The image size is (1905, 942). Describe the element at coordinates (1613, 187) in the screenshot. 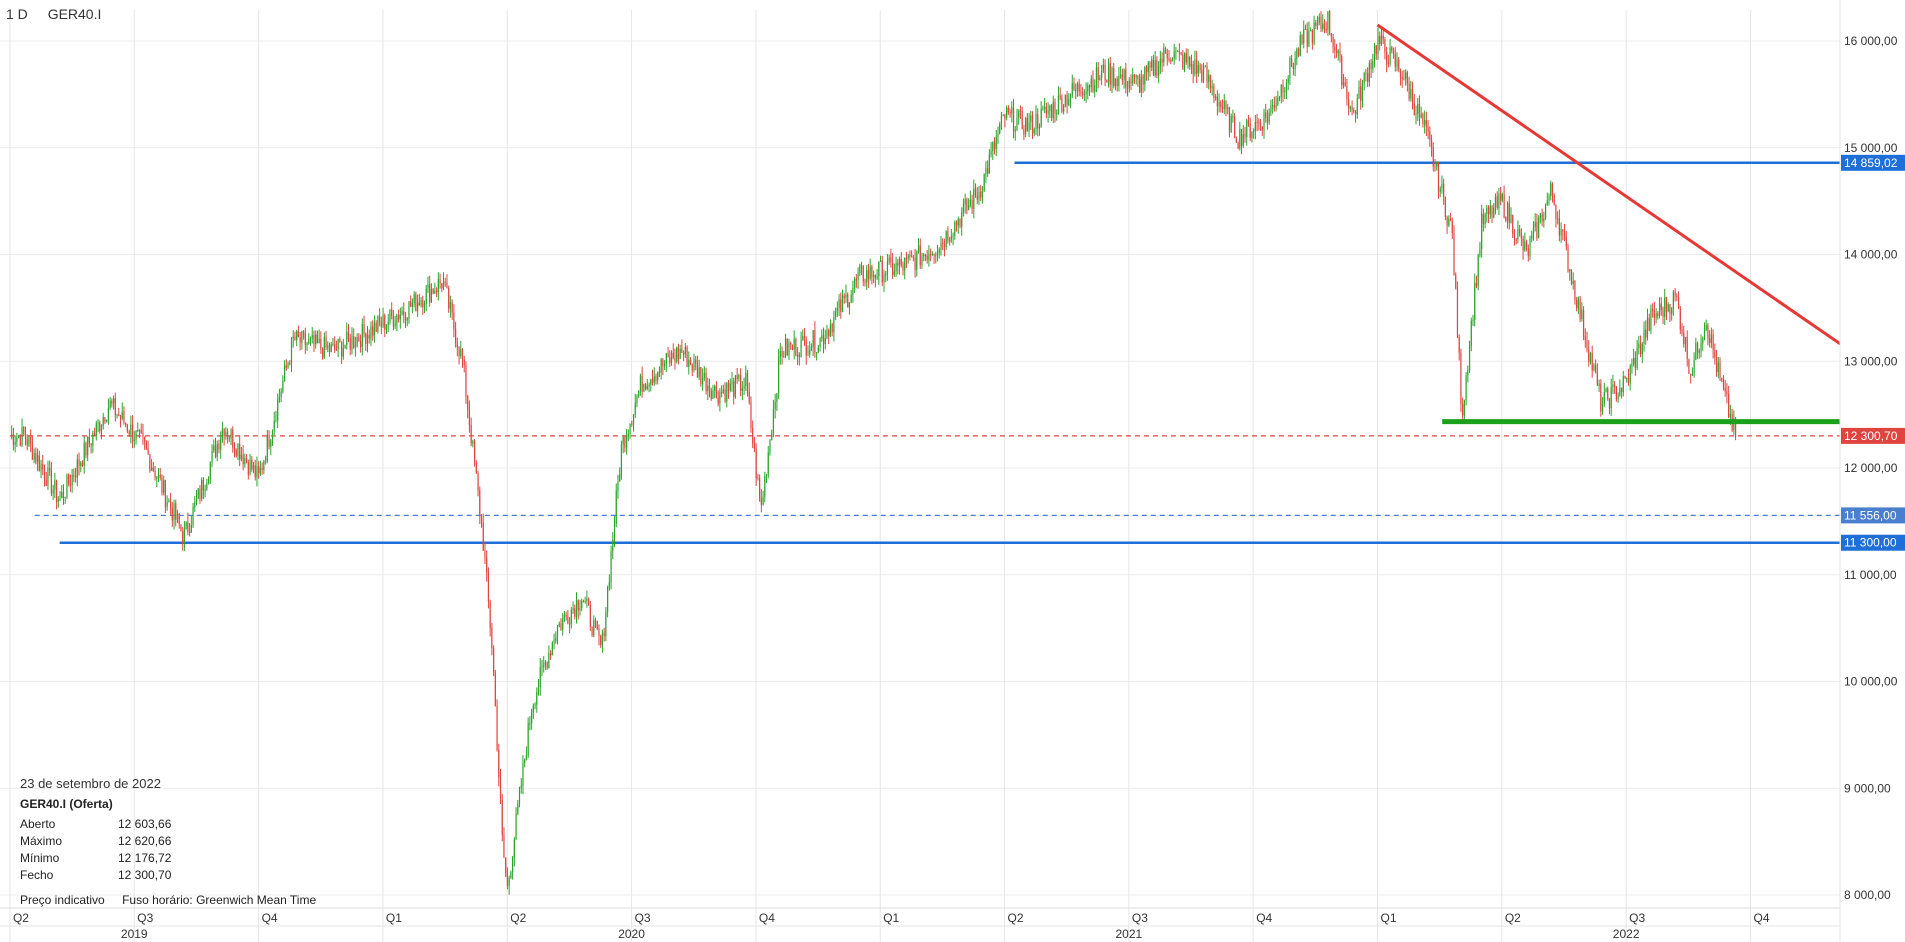

I see `trend-line` at that location.